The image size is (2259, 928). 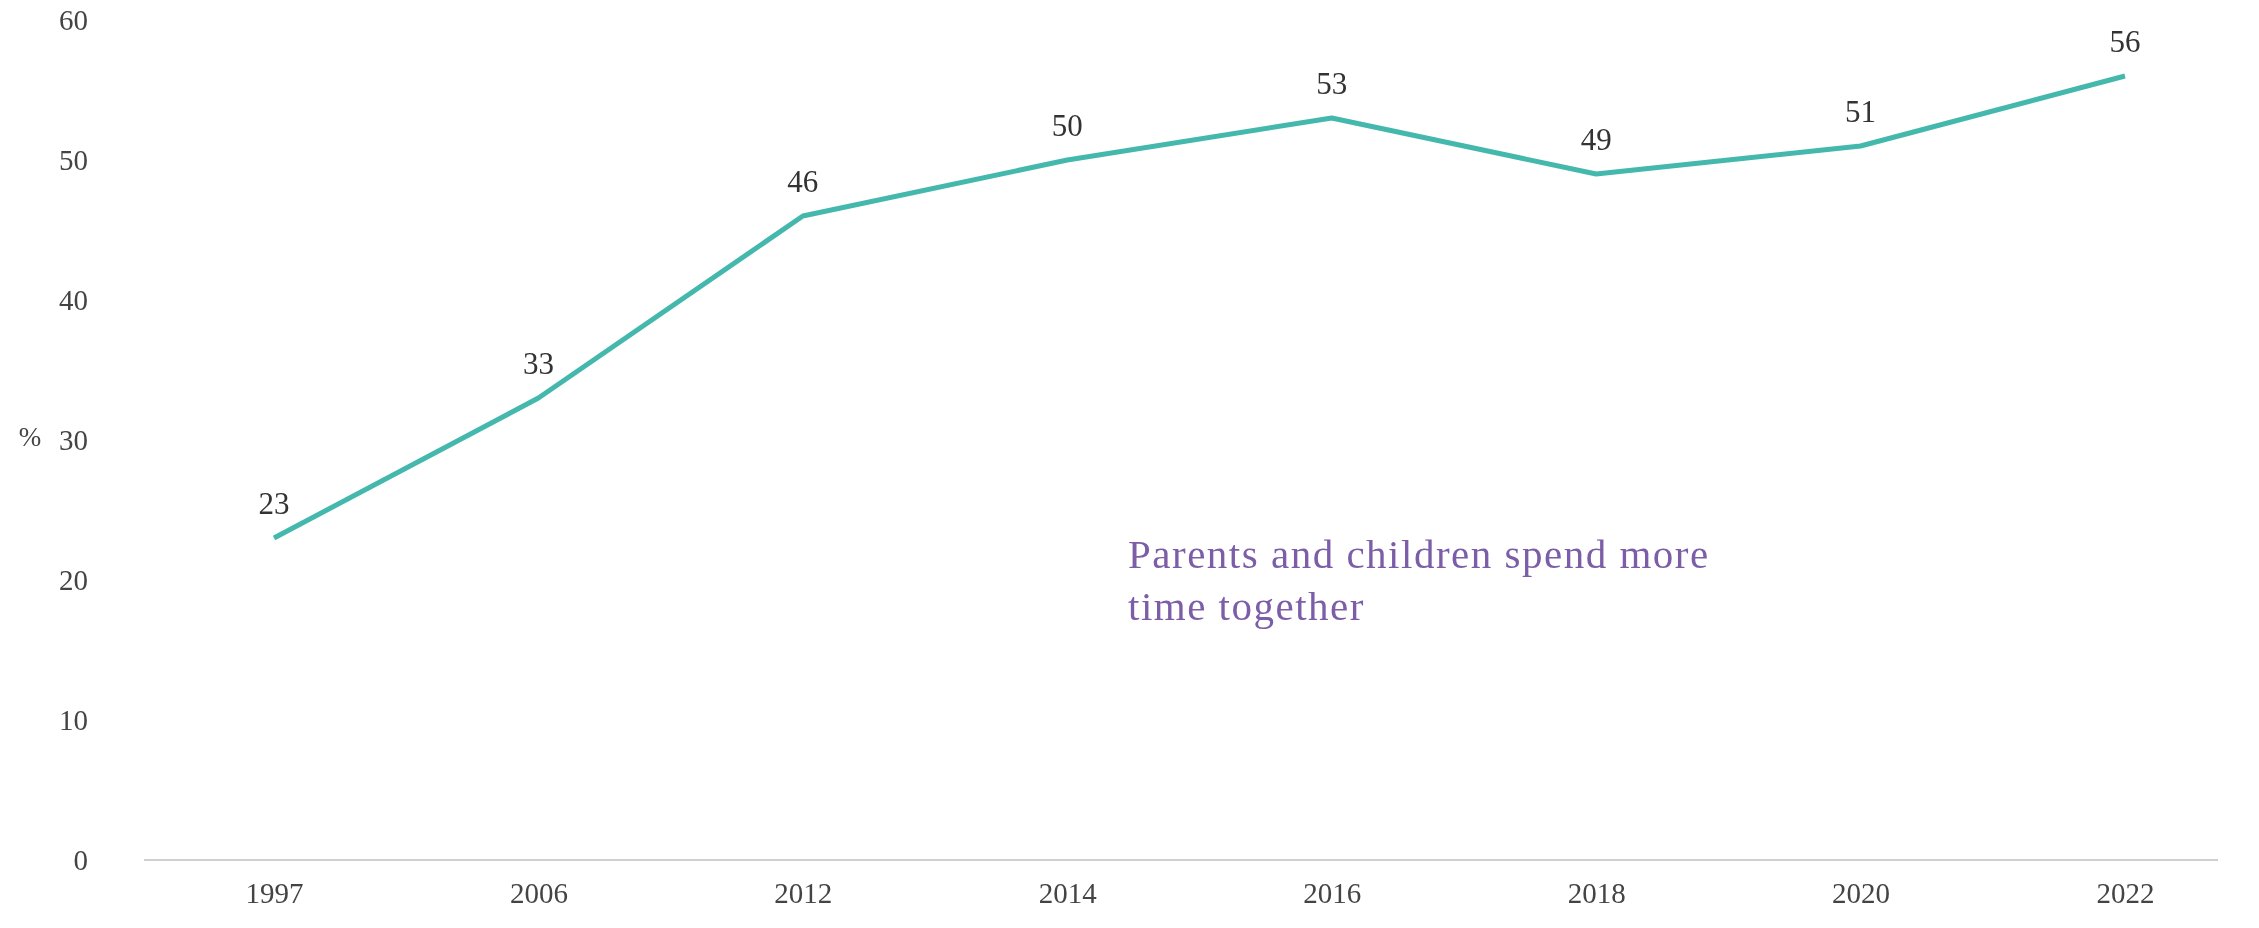 What do you see at coordinates (1861, 111) in the screenshot?
I see `data-label: 51` at bounding box center [1861, 111].